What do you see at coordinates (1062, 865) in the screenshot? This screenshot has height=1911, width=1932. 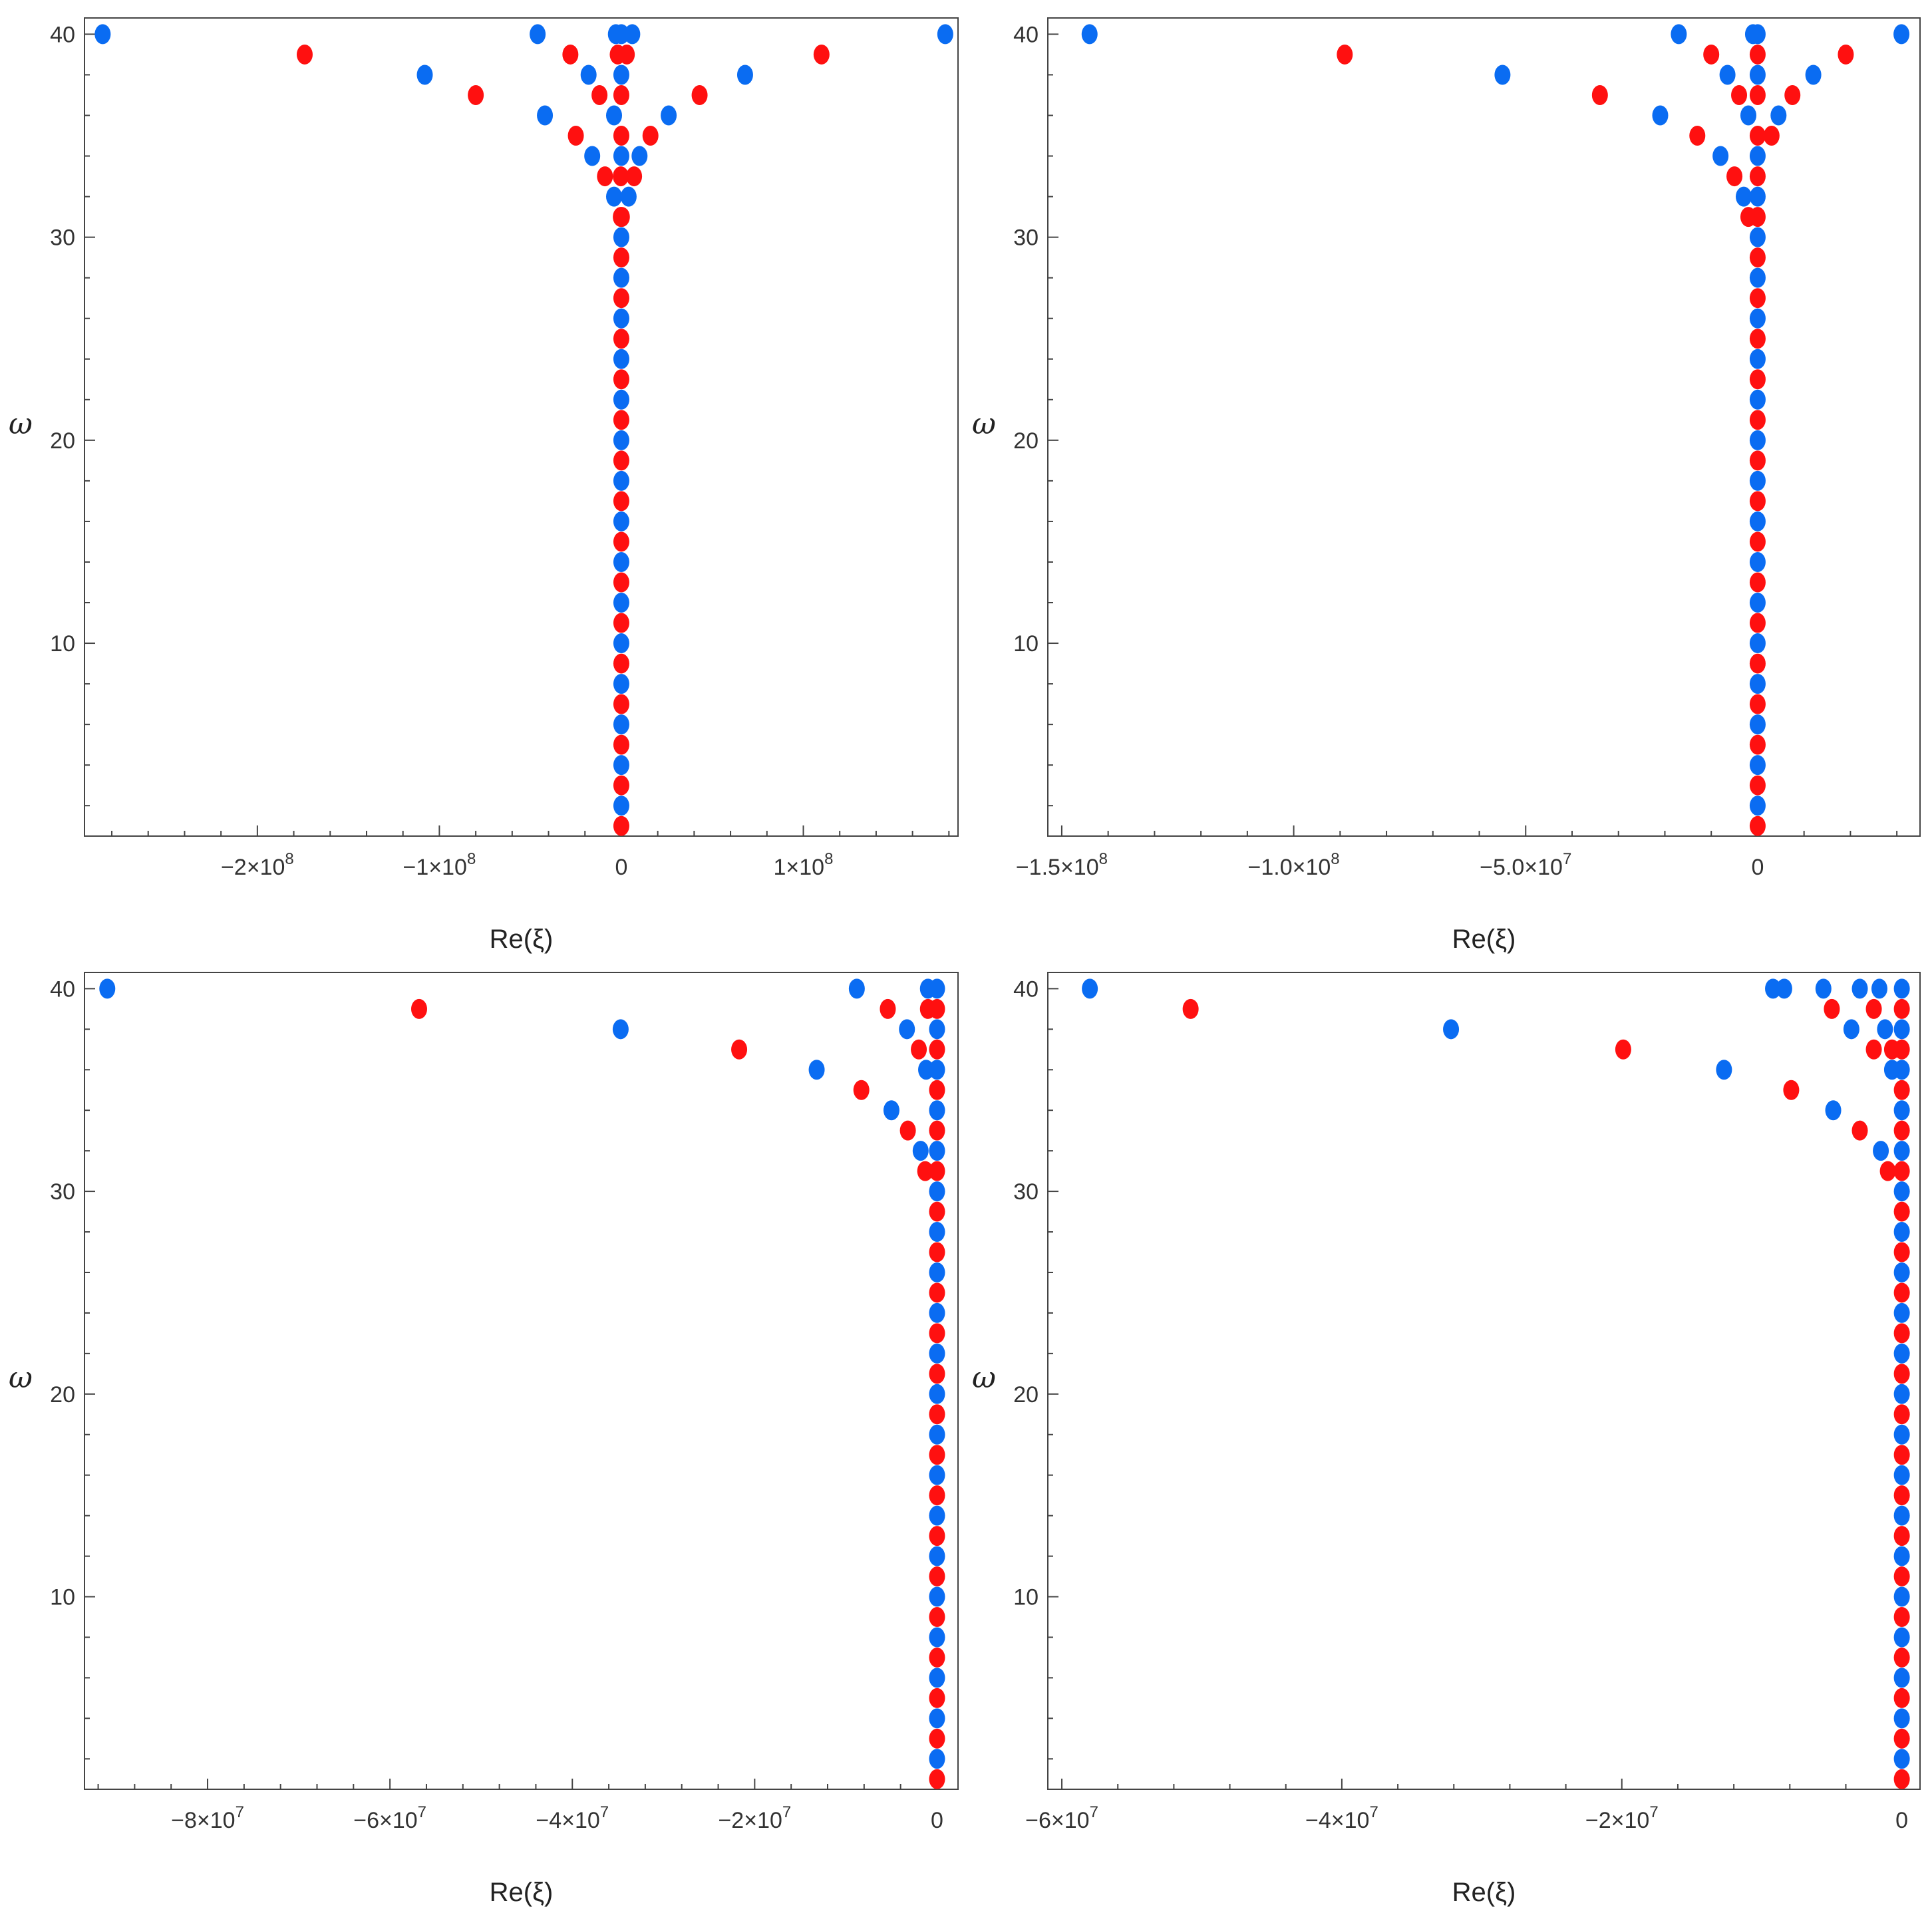 I see `x-tick-label: −1.5×10⁸` at bounding box center [1062, 865].